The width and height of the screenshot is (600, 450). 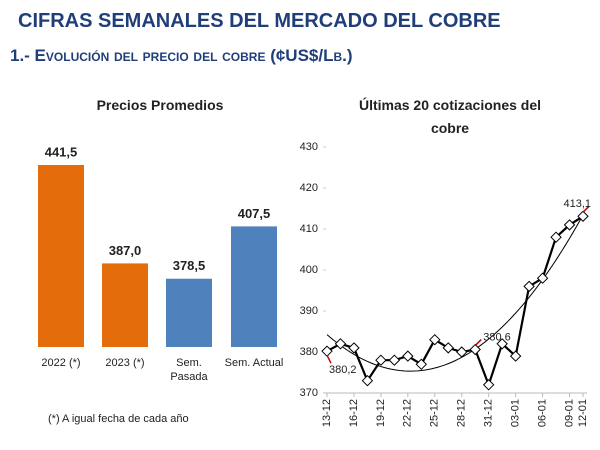 I want to click on y-tick-label: 420, so click(x=309, y=188).